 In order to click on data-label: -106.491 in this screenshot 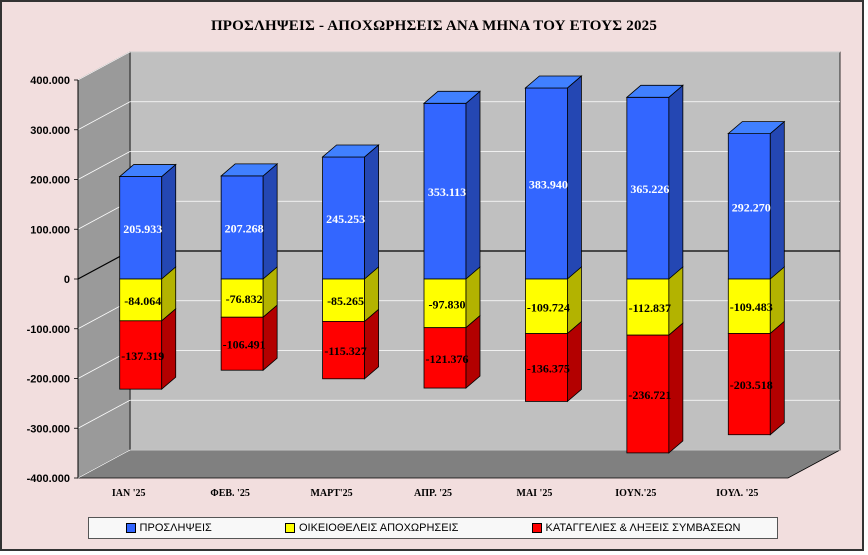, I will do `click(244, 345)`.